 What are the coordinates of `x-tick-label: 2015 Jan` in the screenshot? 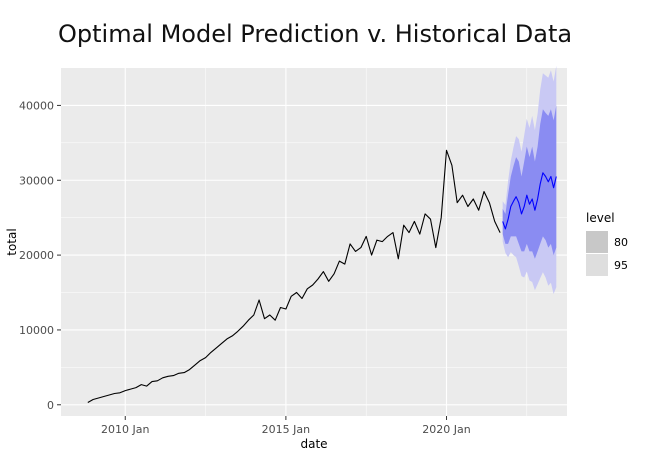 It's located at (286, 429).